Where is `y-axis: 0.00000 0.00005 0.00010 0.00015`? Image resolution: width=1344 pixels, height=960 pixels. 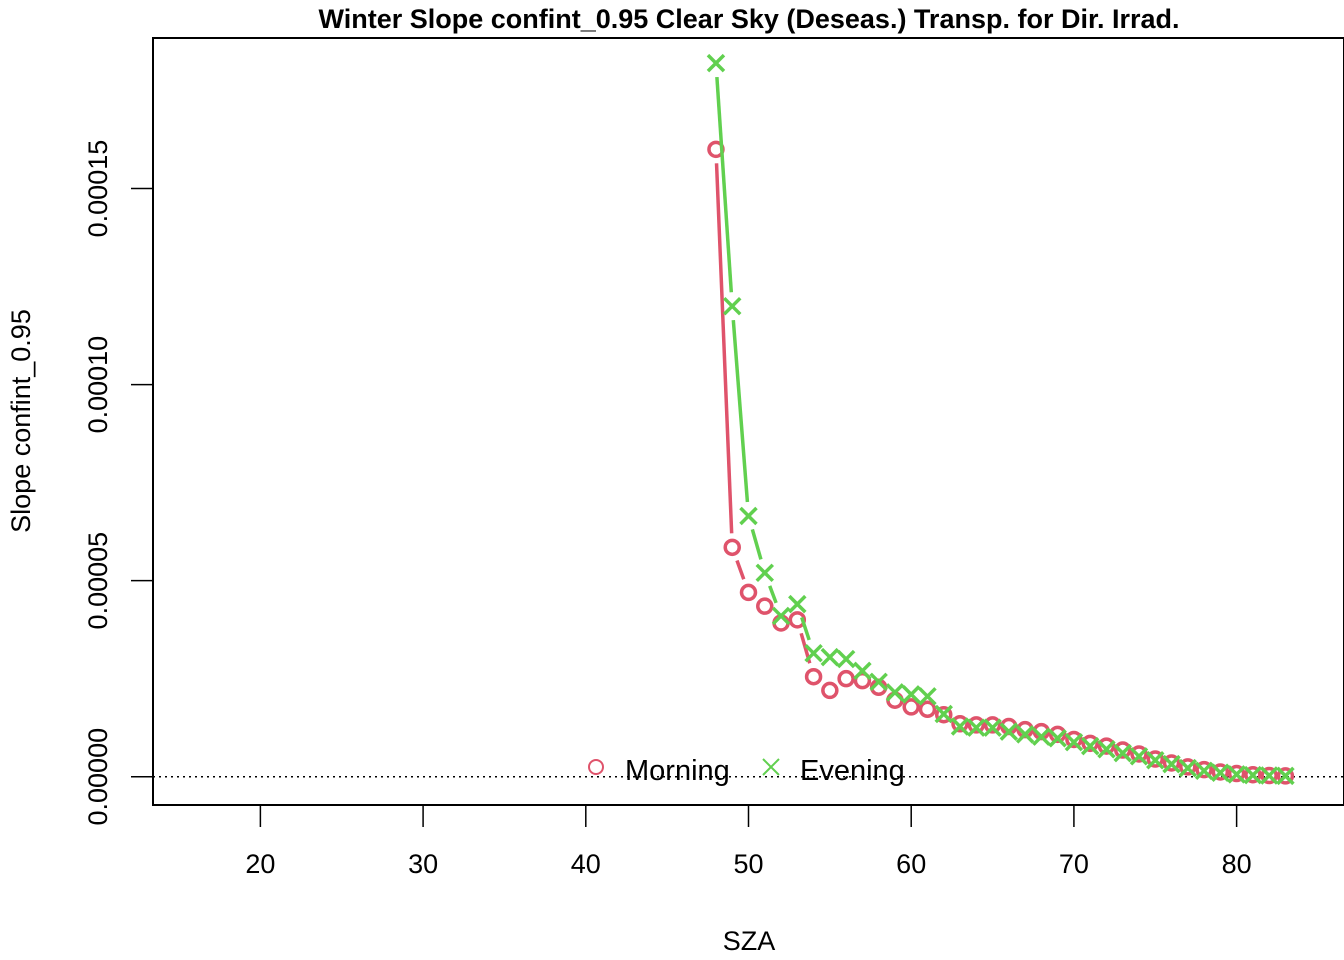
y-axis: 0.00000 0.00005 0.00010 0.00015 is located at coordinates (118, 483).